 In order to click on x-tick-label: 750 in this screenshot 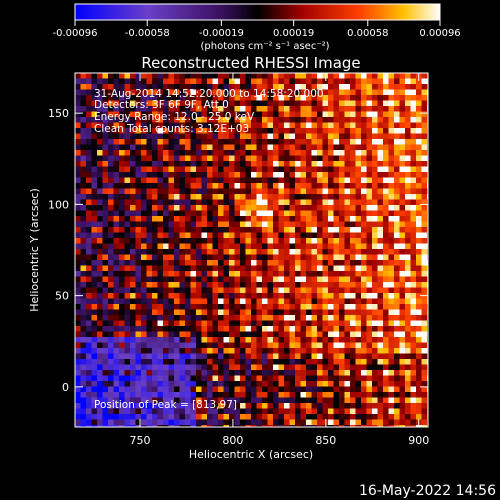, I will do `click(140, 440)`.